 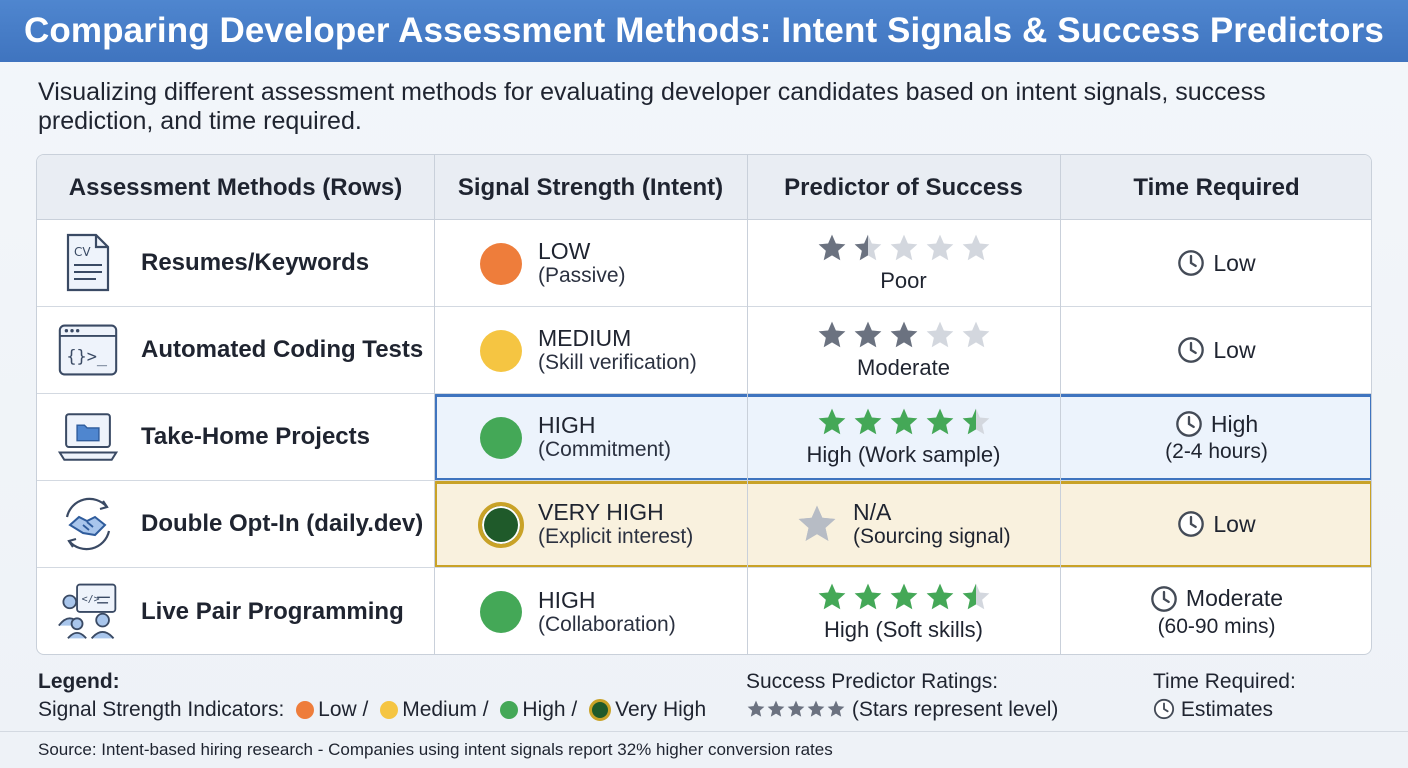 I want to click on predictor-label: Poor, so click(x=903, y=280).